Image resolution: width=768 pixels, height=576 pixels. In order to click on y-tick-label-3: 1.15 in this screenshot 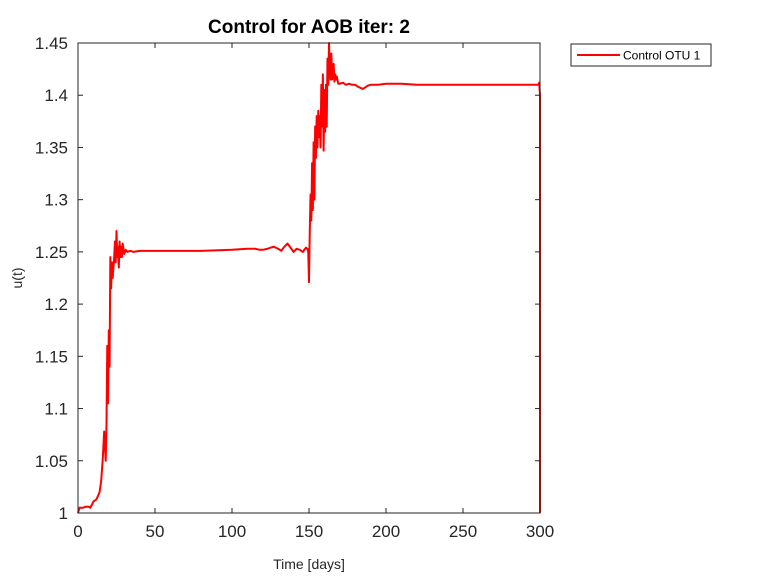, I will do `click(51, 356)`.